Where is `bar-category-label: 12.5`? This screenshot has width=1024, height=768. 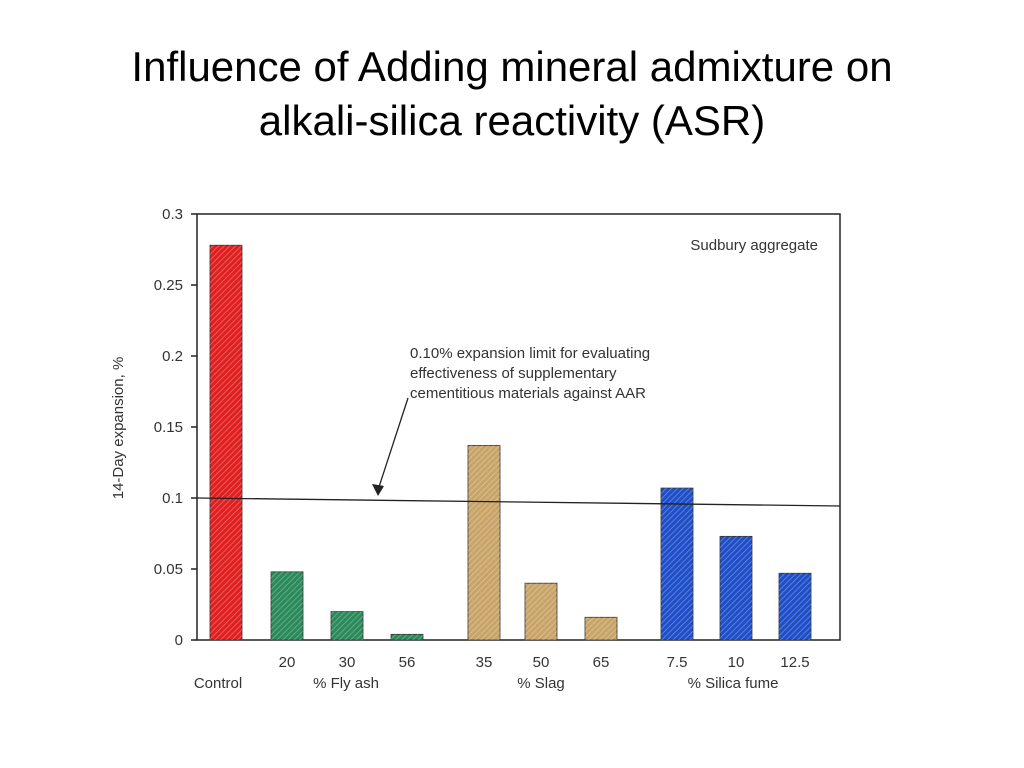 bar-category-label: 12.5 is located at coordinates (794, 662).